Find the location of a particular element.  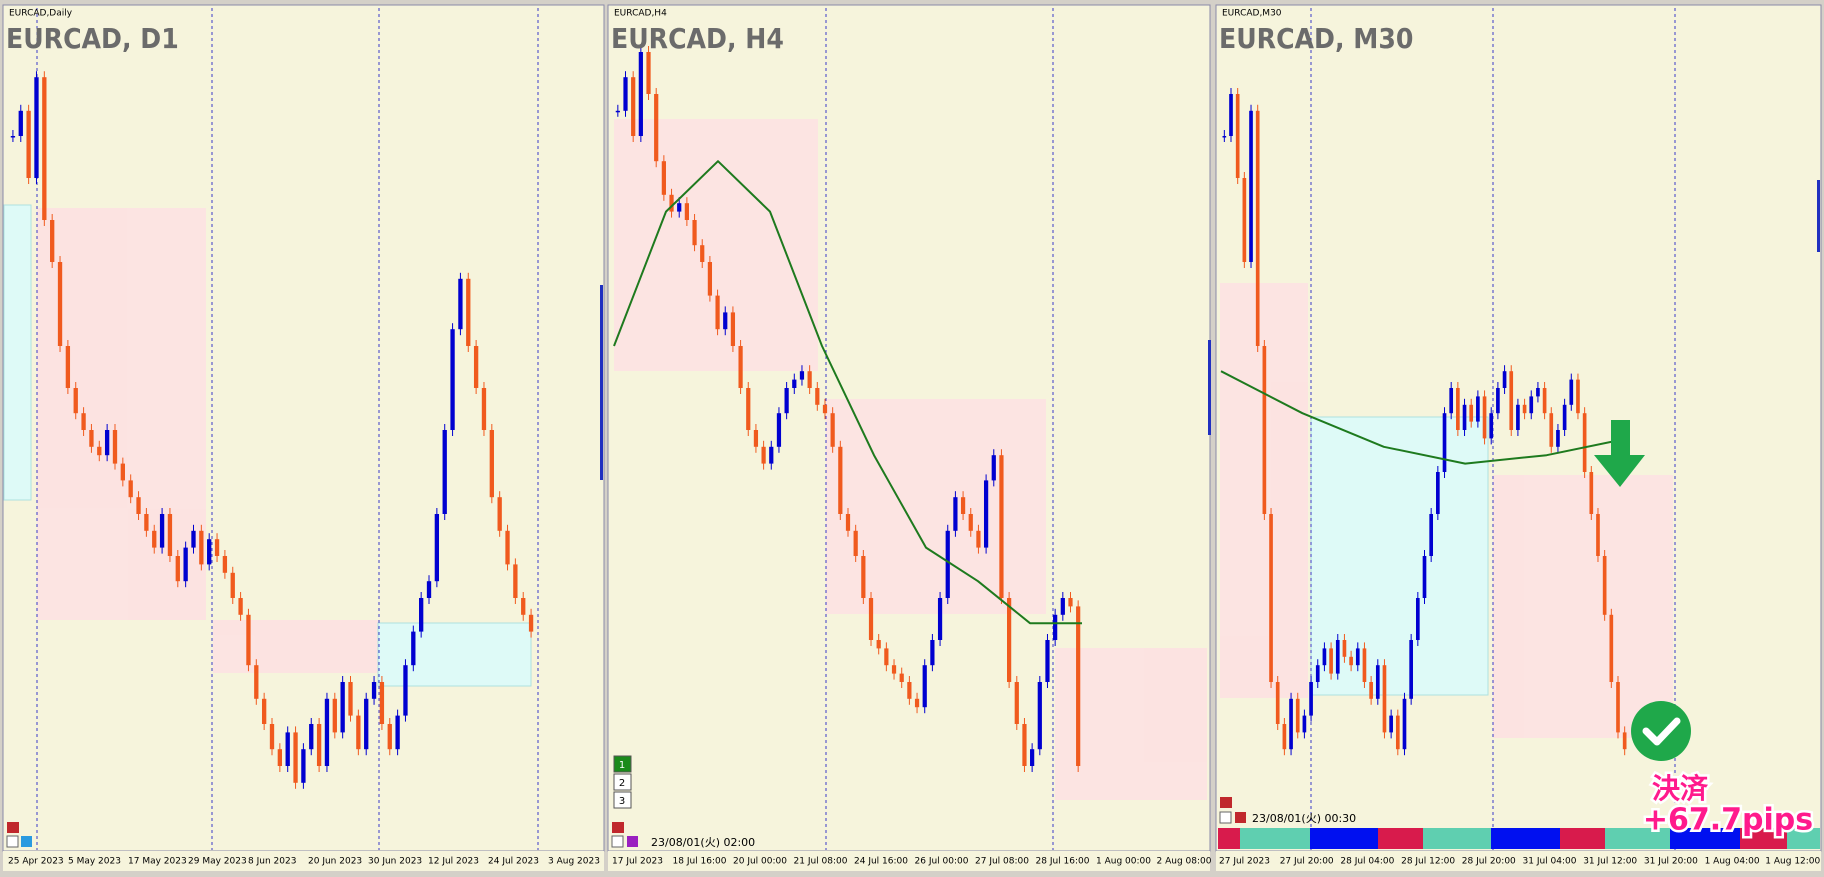

time-axis is located at coordinates (303, 861).